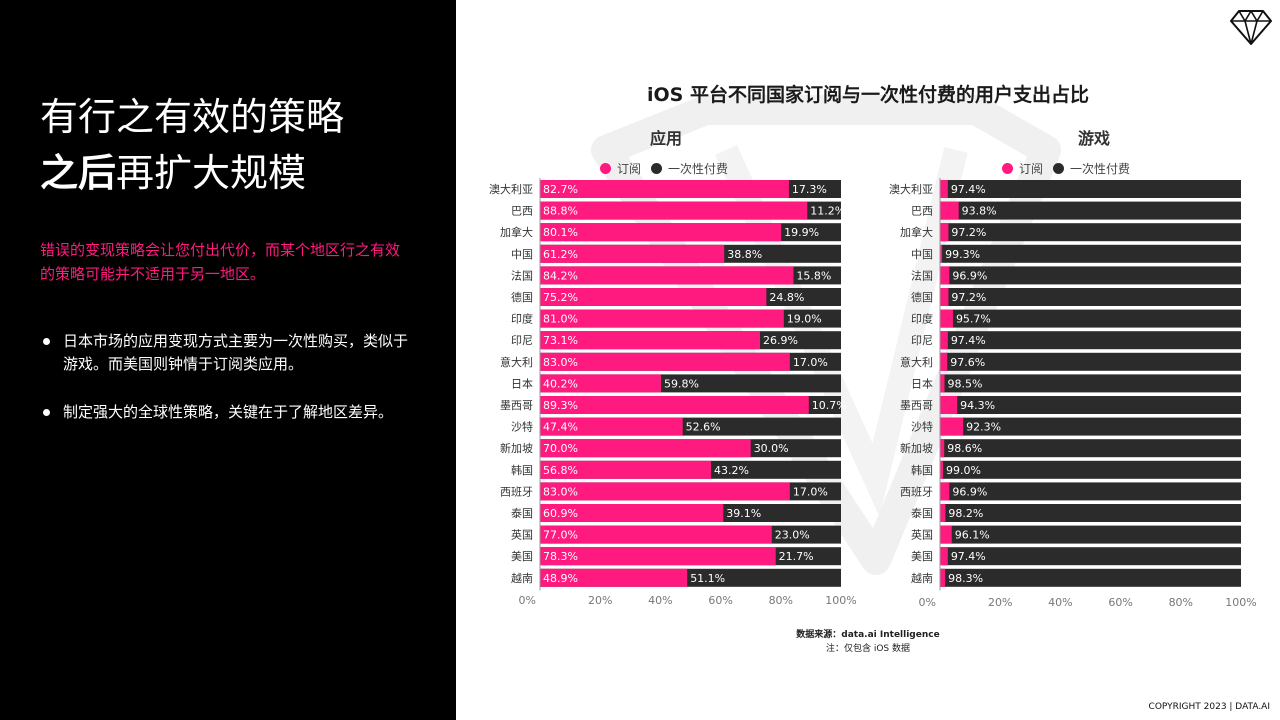  Describe the element at coordinates (211, 173) in the screenshot. I see `slide-title-rest: 再扩大规模` at that location.